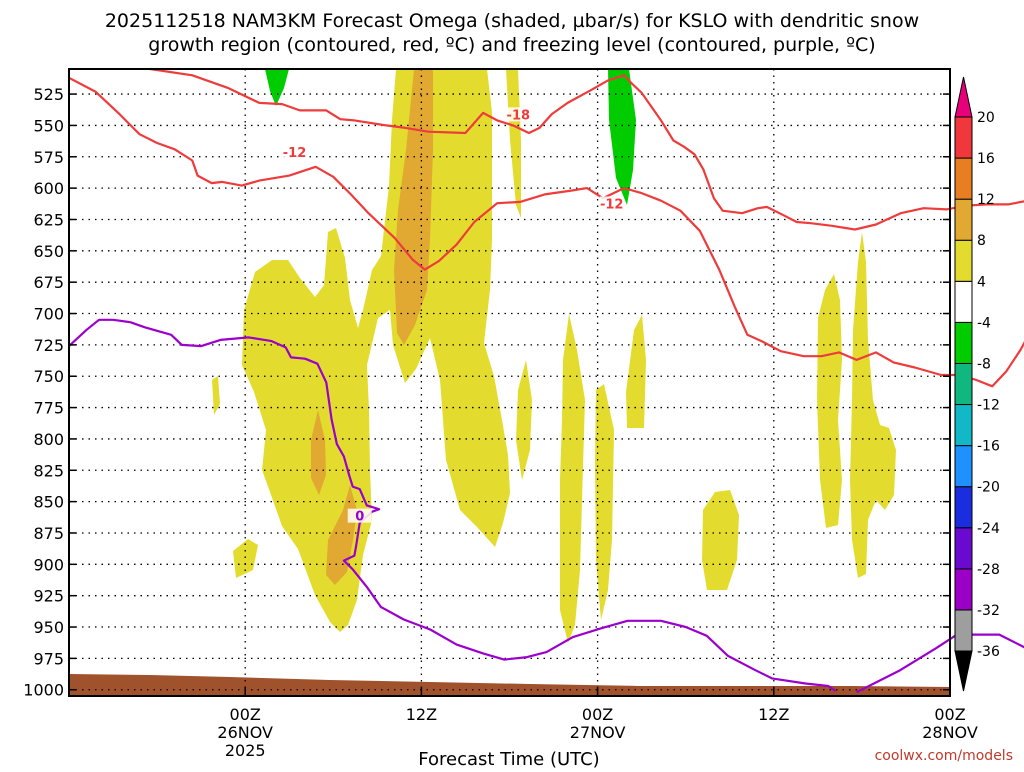 This screenshot has height=772, width=1024. I want to click on contour-label: -18, so click(519, 115).